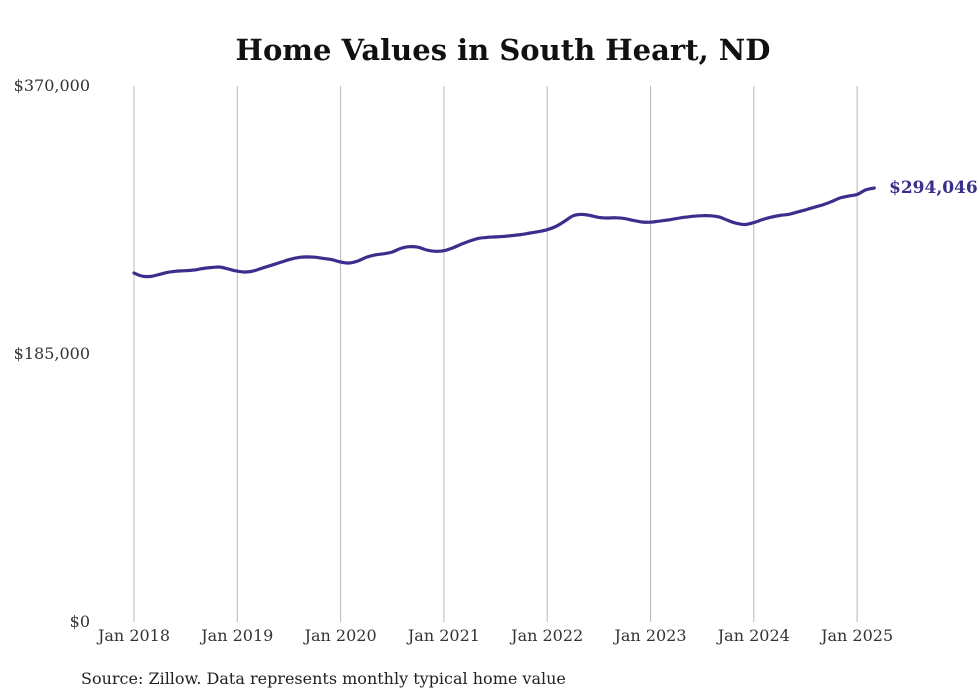 The height and width of the screenshot is (699, 980). What do you see at coordinates (753, 635) in the screenshot?
I see `x-tick-label: Jan 2024` at bounding box center [753, 635].